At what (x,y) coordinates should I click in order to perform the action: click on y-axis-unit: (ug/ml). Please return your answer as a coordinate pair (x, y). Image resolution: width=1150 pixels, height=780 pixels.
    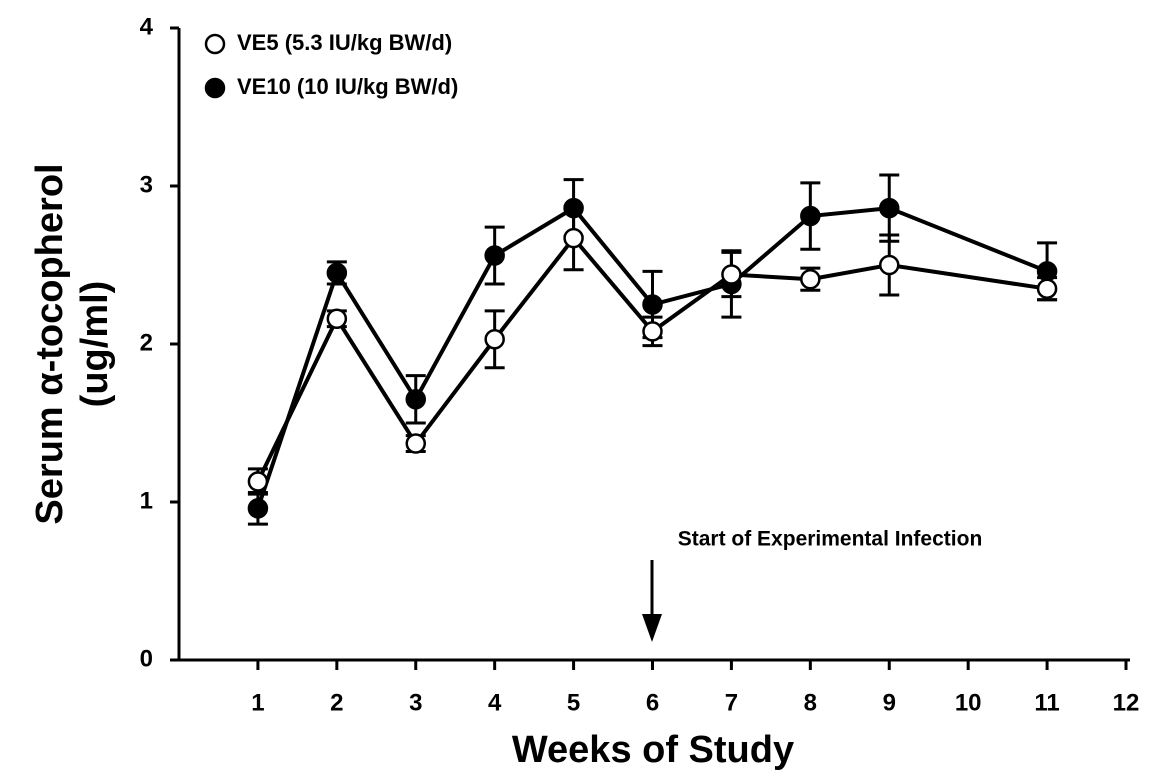
    Looking at the image, I should click on (95, 344).